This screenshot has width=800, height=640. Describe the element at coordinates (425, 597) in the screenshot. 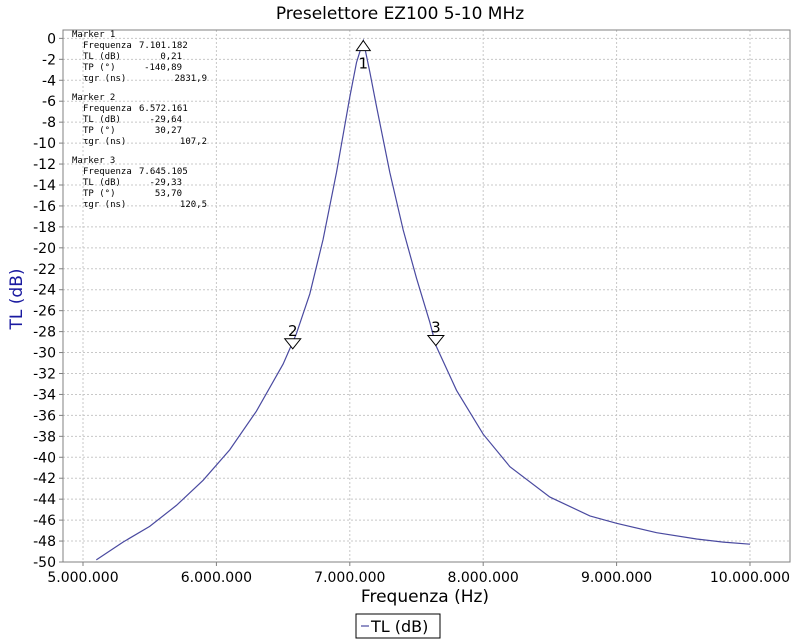

I see `x-axis-label: Frequenza (Hz)` at that location.